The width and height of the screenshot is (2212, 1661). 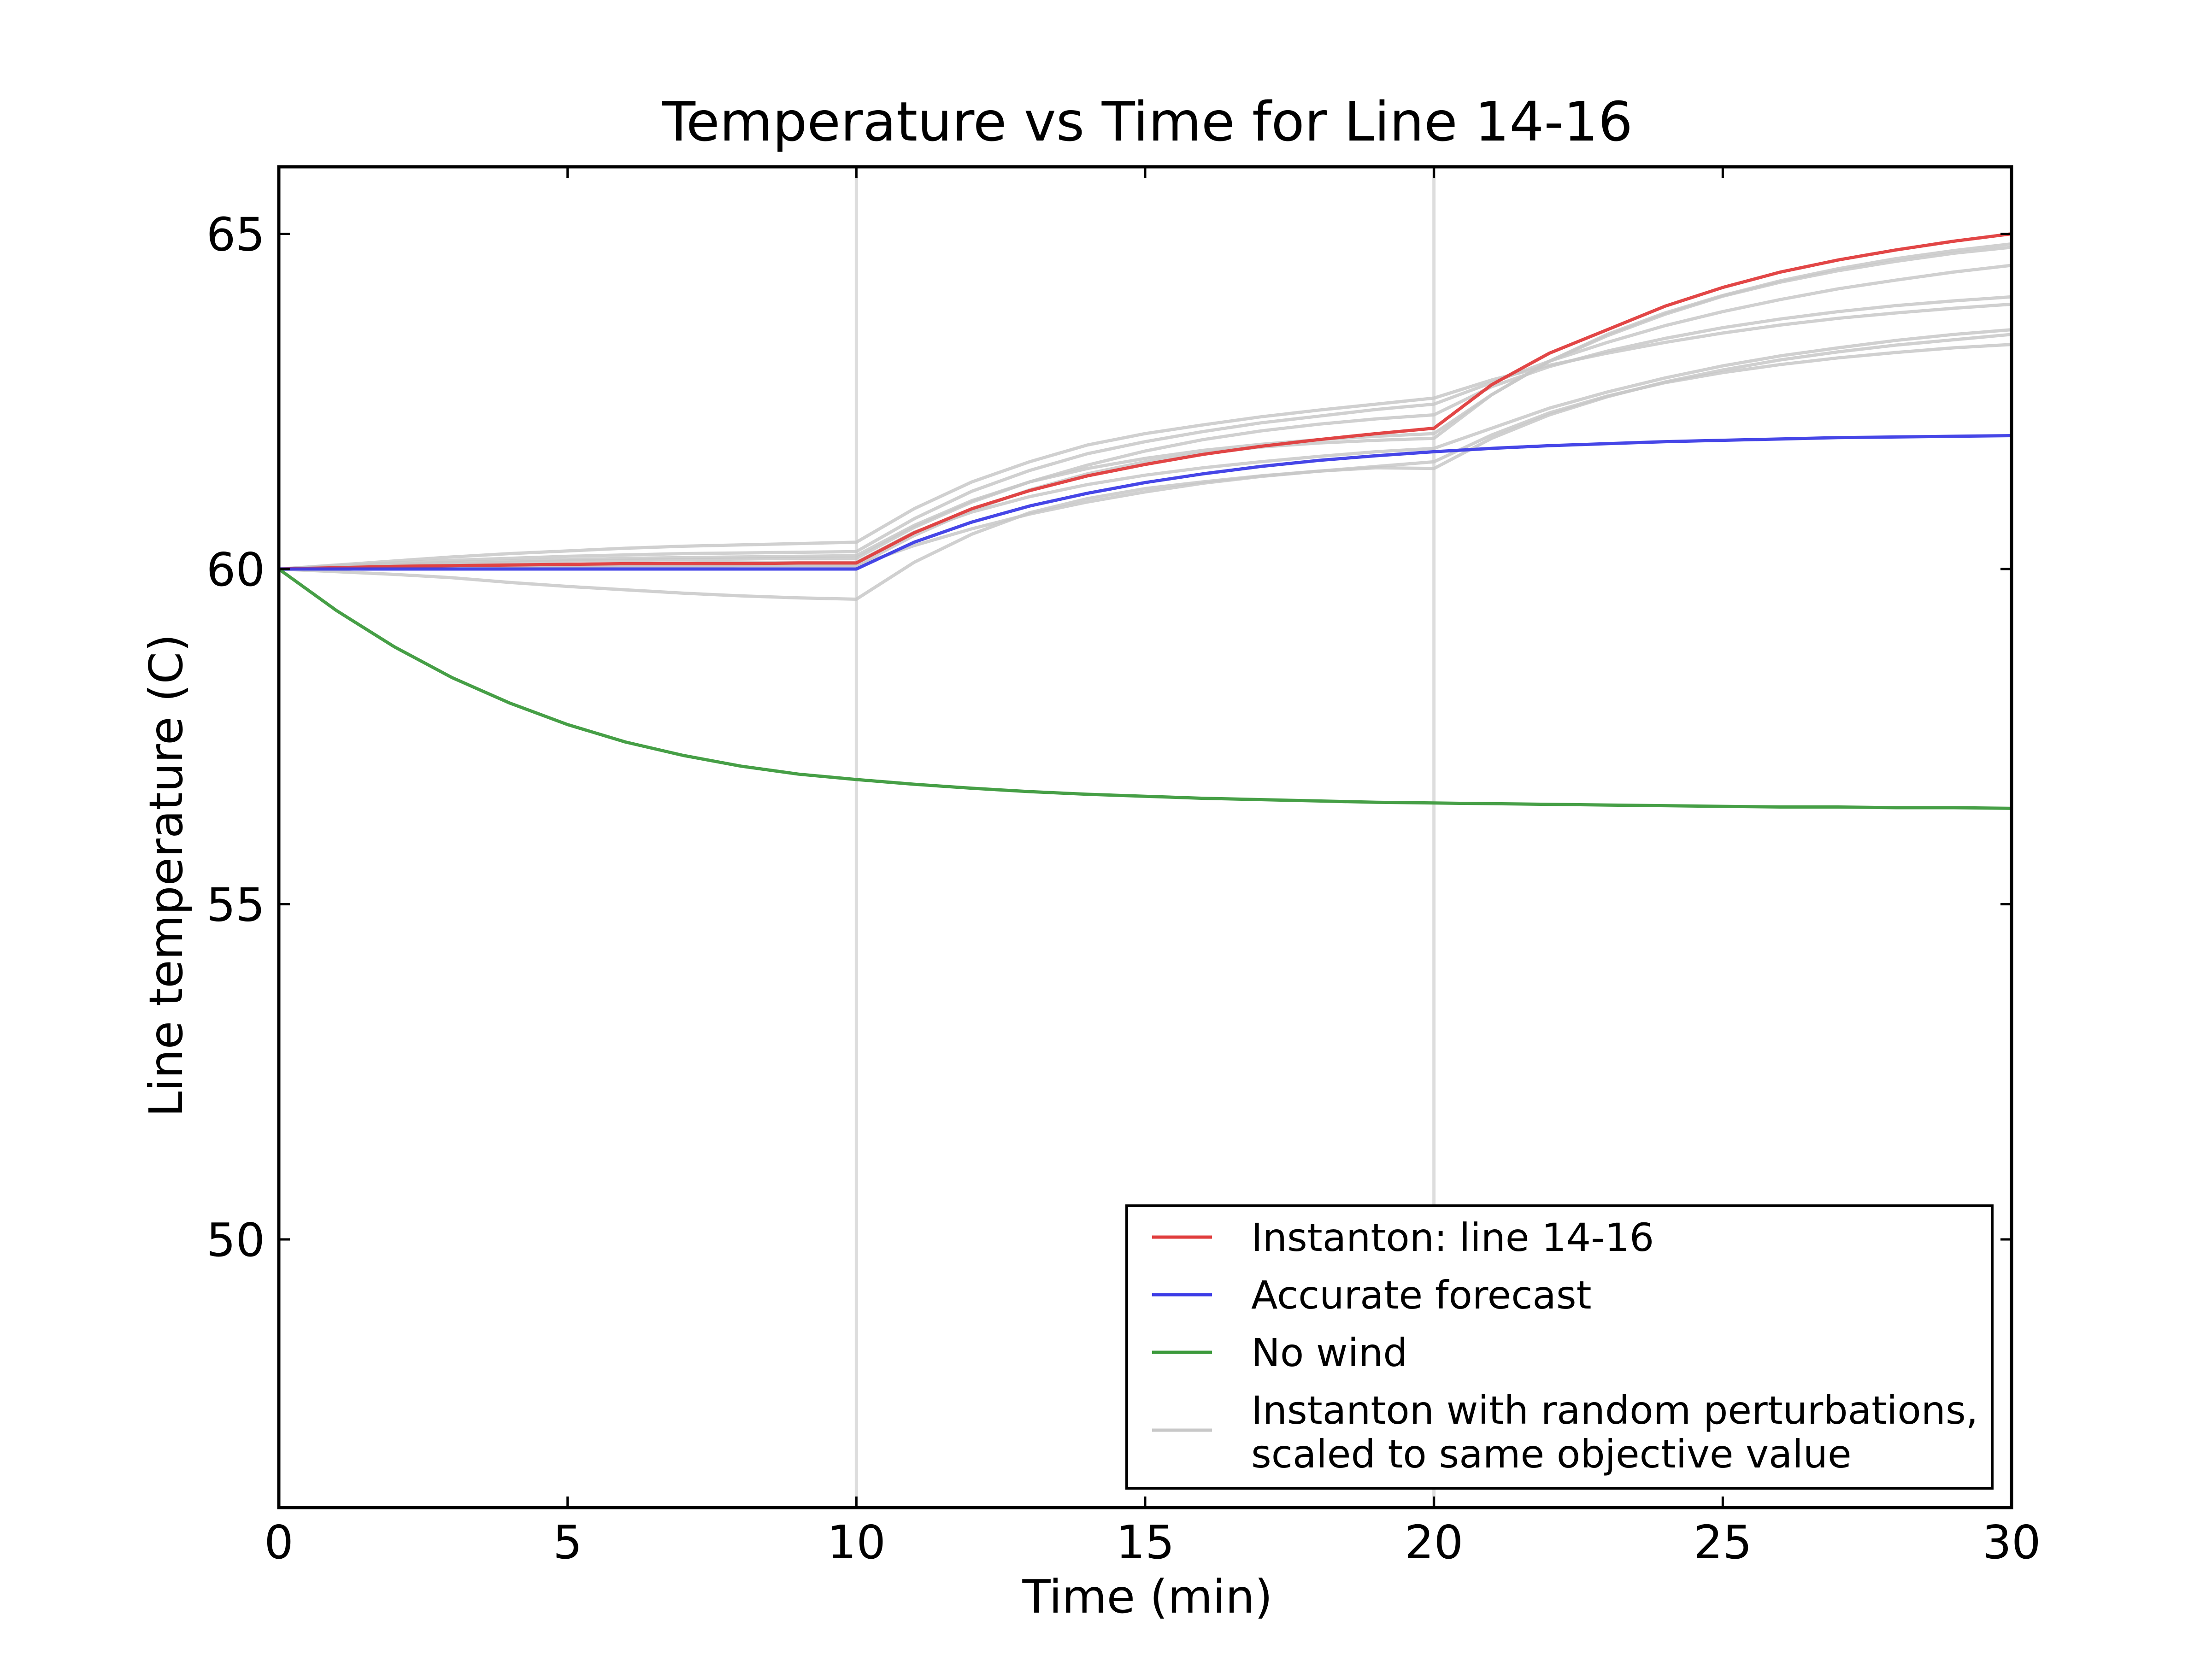 I want to click on legend-label-instanton-with-random-perturbations: Instanton with random perturbations,, so click(x=1614, y=1410).